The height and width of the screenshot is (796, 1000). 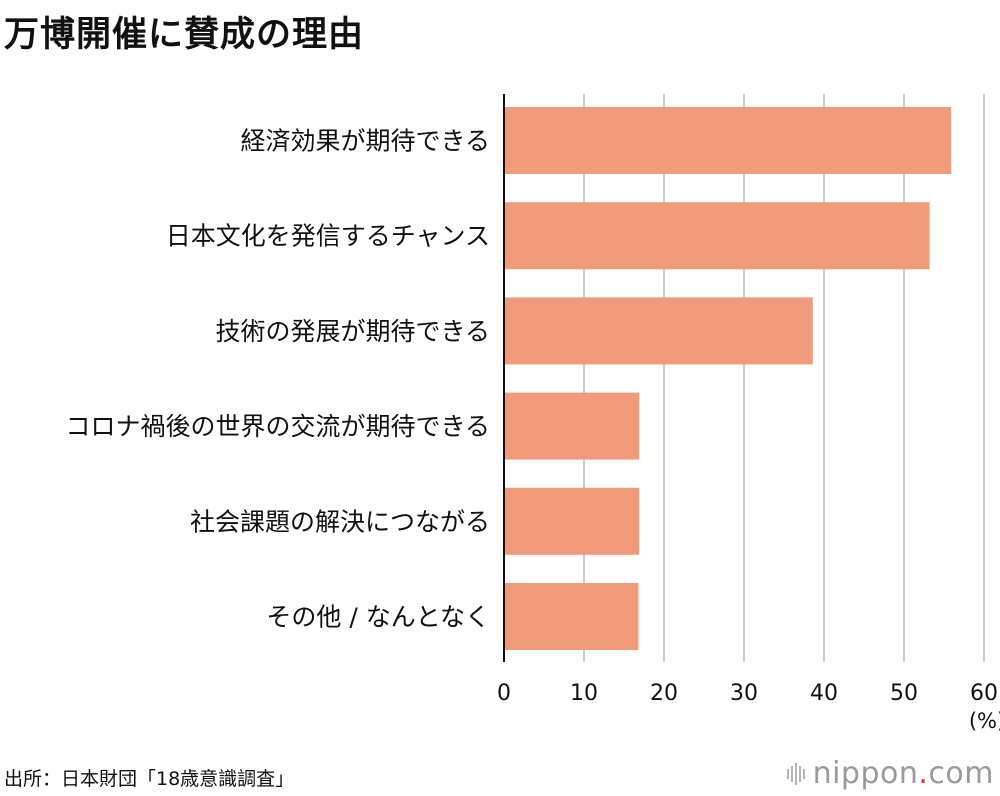 I want to click on x-tick-label: 40, so click(x=824, y=693).